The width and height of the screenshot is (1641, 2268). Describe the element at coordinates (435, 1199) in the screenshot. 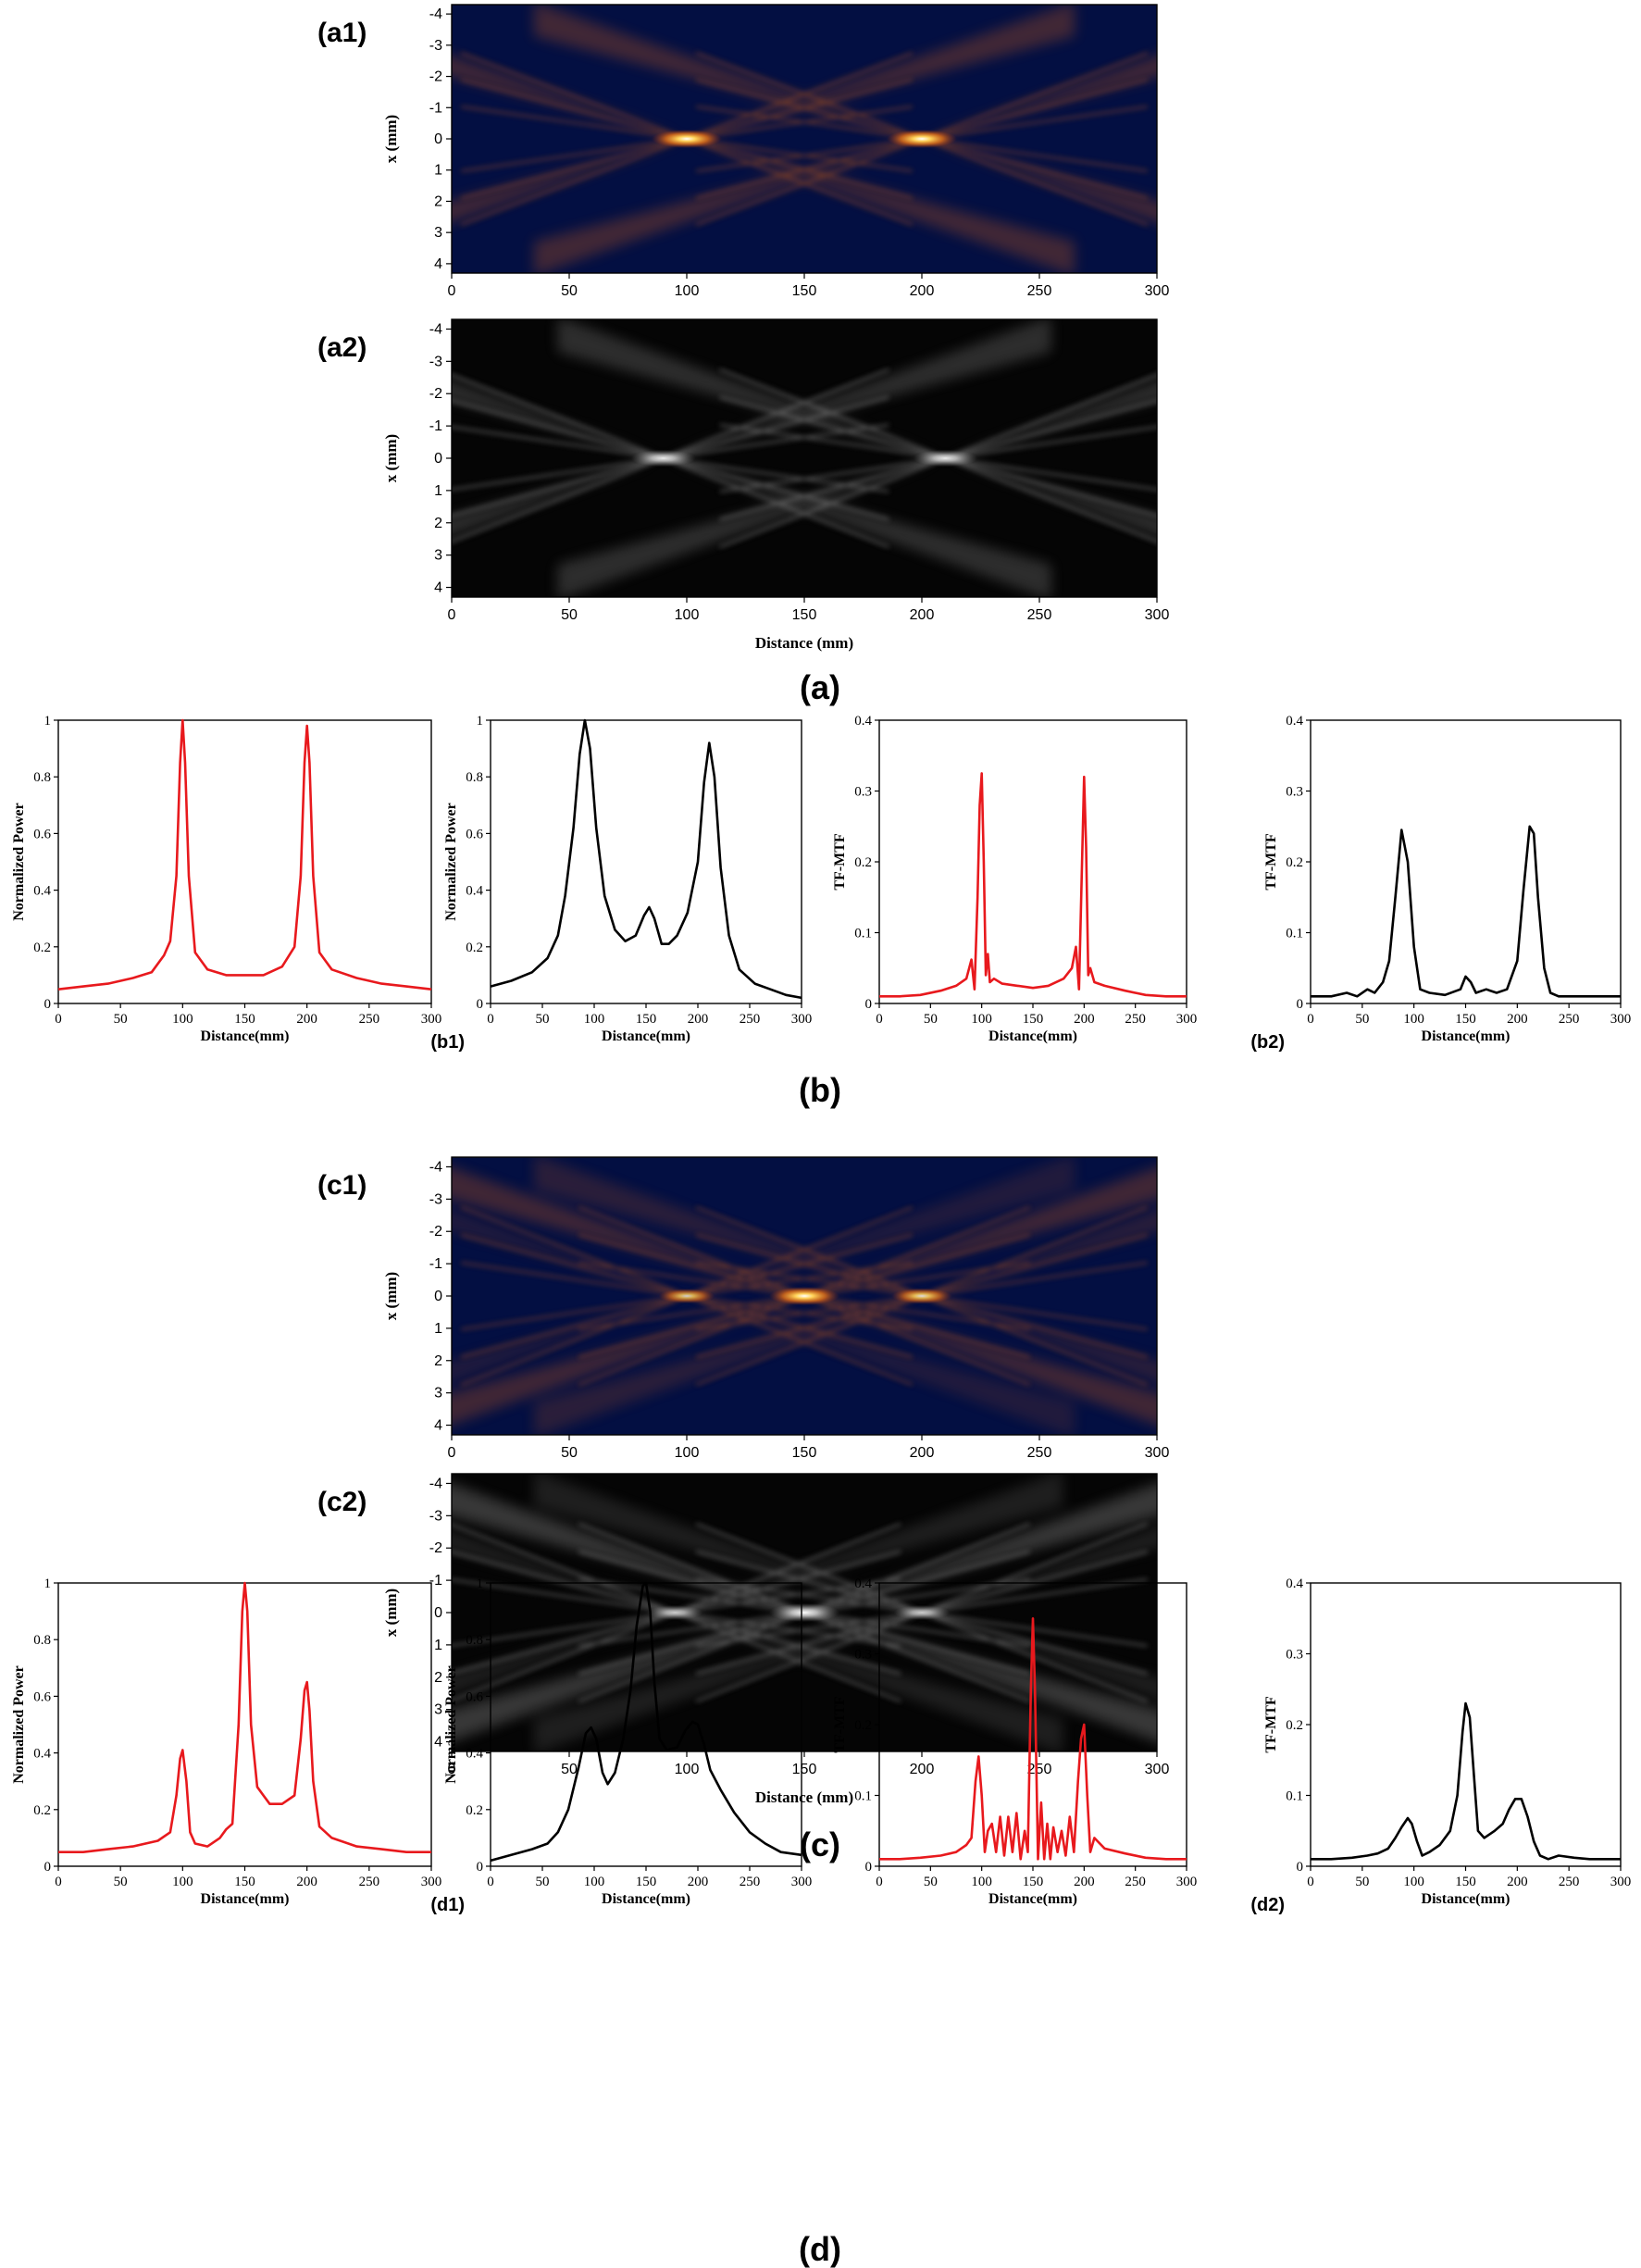

I see `y-tick-label: -3` at that location.